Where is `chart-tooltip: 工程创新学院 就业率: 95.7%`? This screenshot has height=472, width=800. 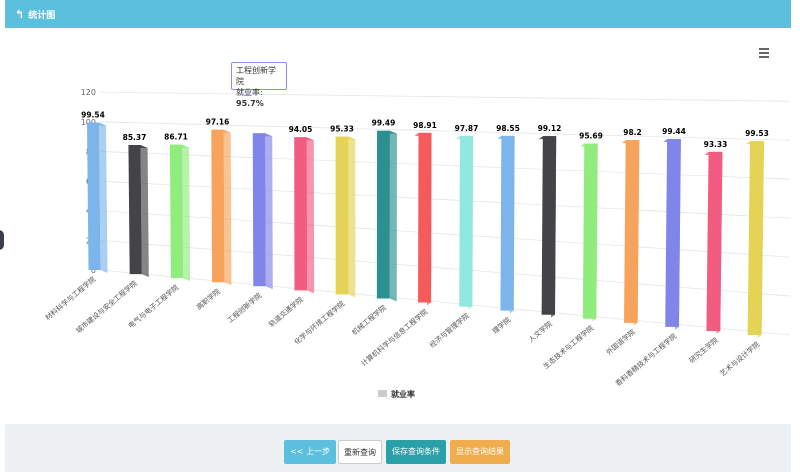
chart-tooltip: 工程创新学院 就业率: 95.7% is located at coordinates (259, 85).